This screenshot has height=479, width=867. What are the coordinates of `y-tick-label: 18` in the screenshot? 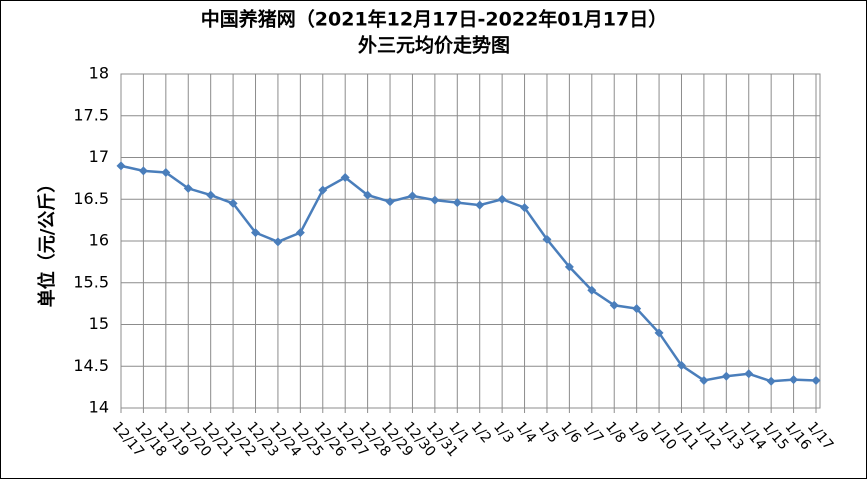 It's located at (99, 73).